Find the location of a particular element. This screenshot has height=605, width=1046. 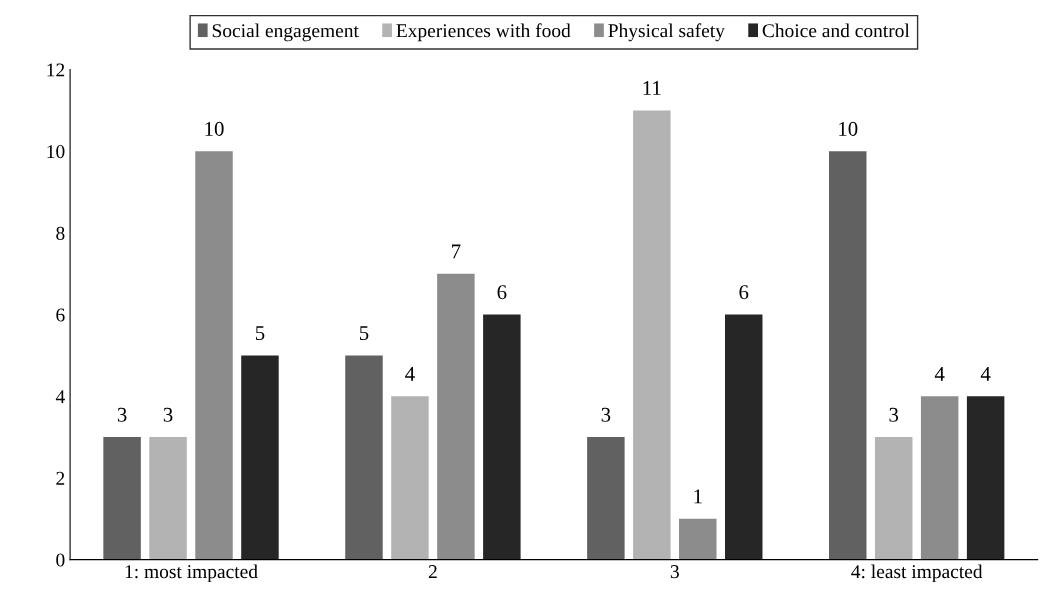

x-tick-label: 3 is located at coordinates (674, 572).